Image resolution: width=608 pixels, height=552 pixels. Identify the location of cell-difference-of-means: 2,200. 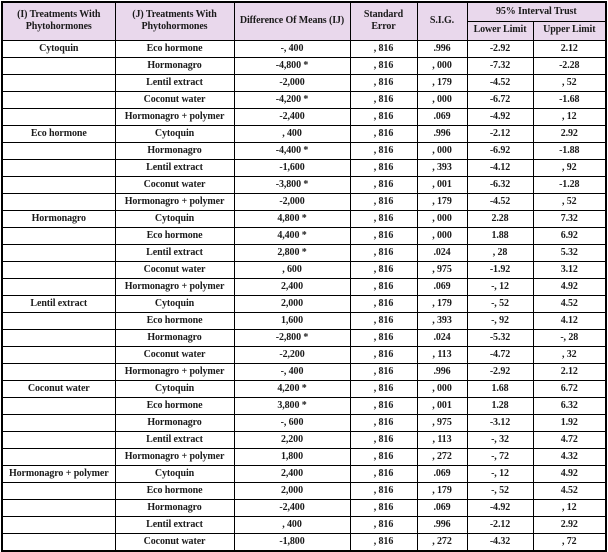
(292, 439).